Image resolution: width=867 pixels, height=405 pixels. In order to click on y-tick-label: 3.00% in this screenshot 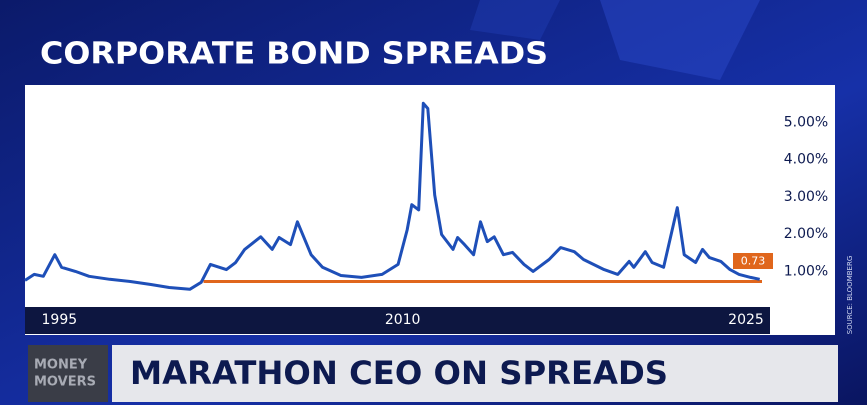, I will do `click(806, 197)`.